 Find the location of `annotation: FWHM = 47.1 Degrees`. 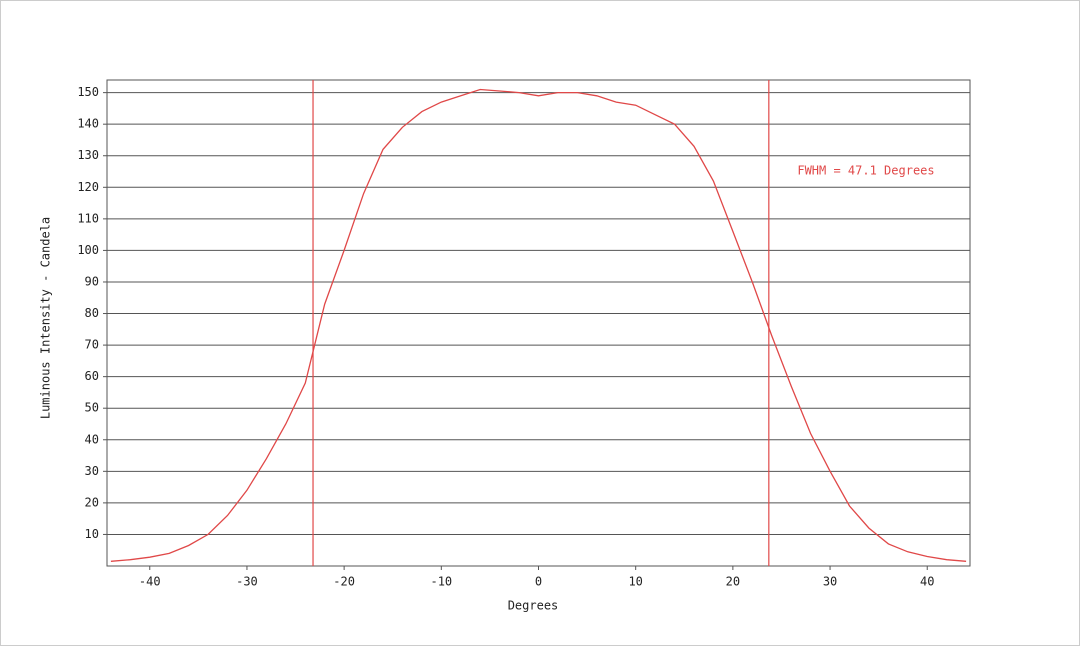

annotation: FWHM = 47.1 Degrees is located at coordinates (865, 171).